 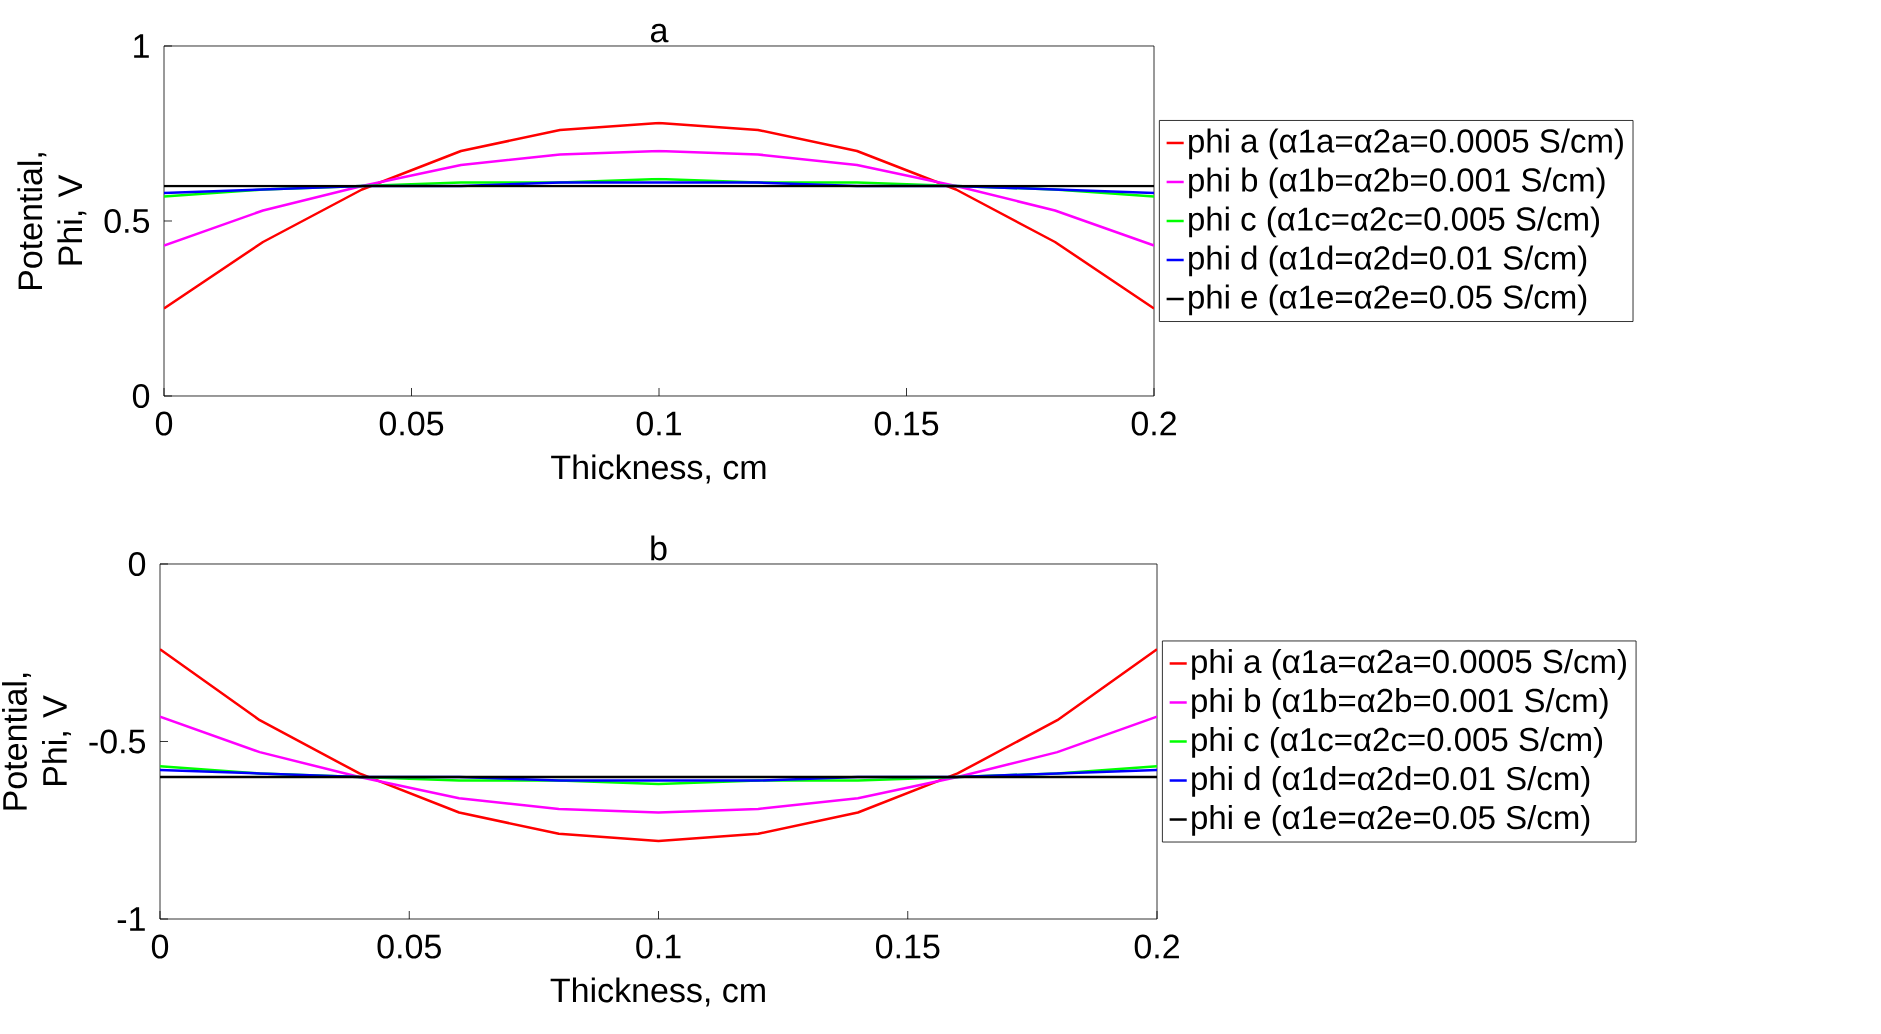 What do you see at coordinates (117, 741) in the screenshot?
I see `y-tick-label: -0.5` at bounding box center [117, 741].